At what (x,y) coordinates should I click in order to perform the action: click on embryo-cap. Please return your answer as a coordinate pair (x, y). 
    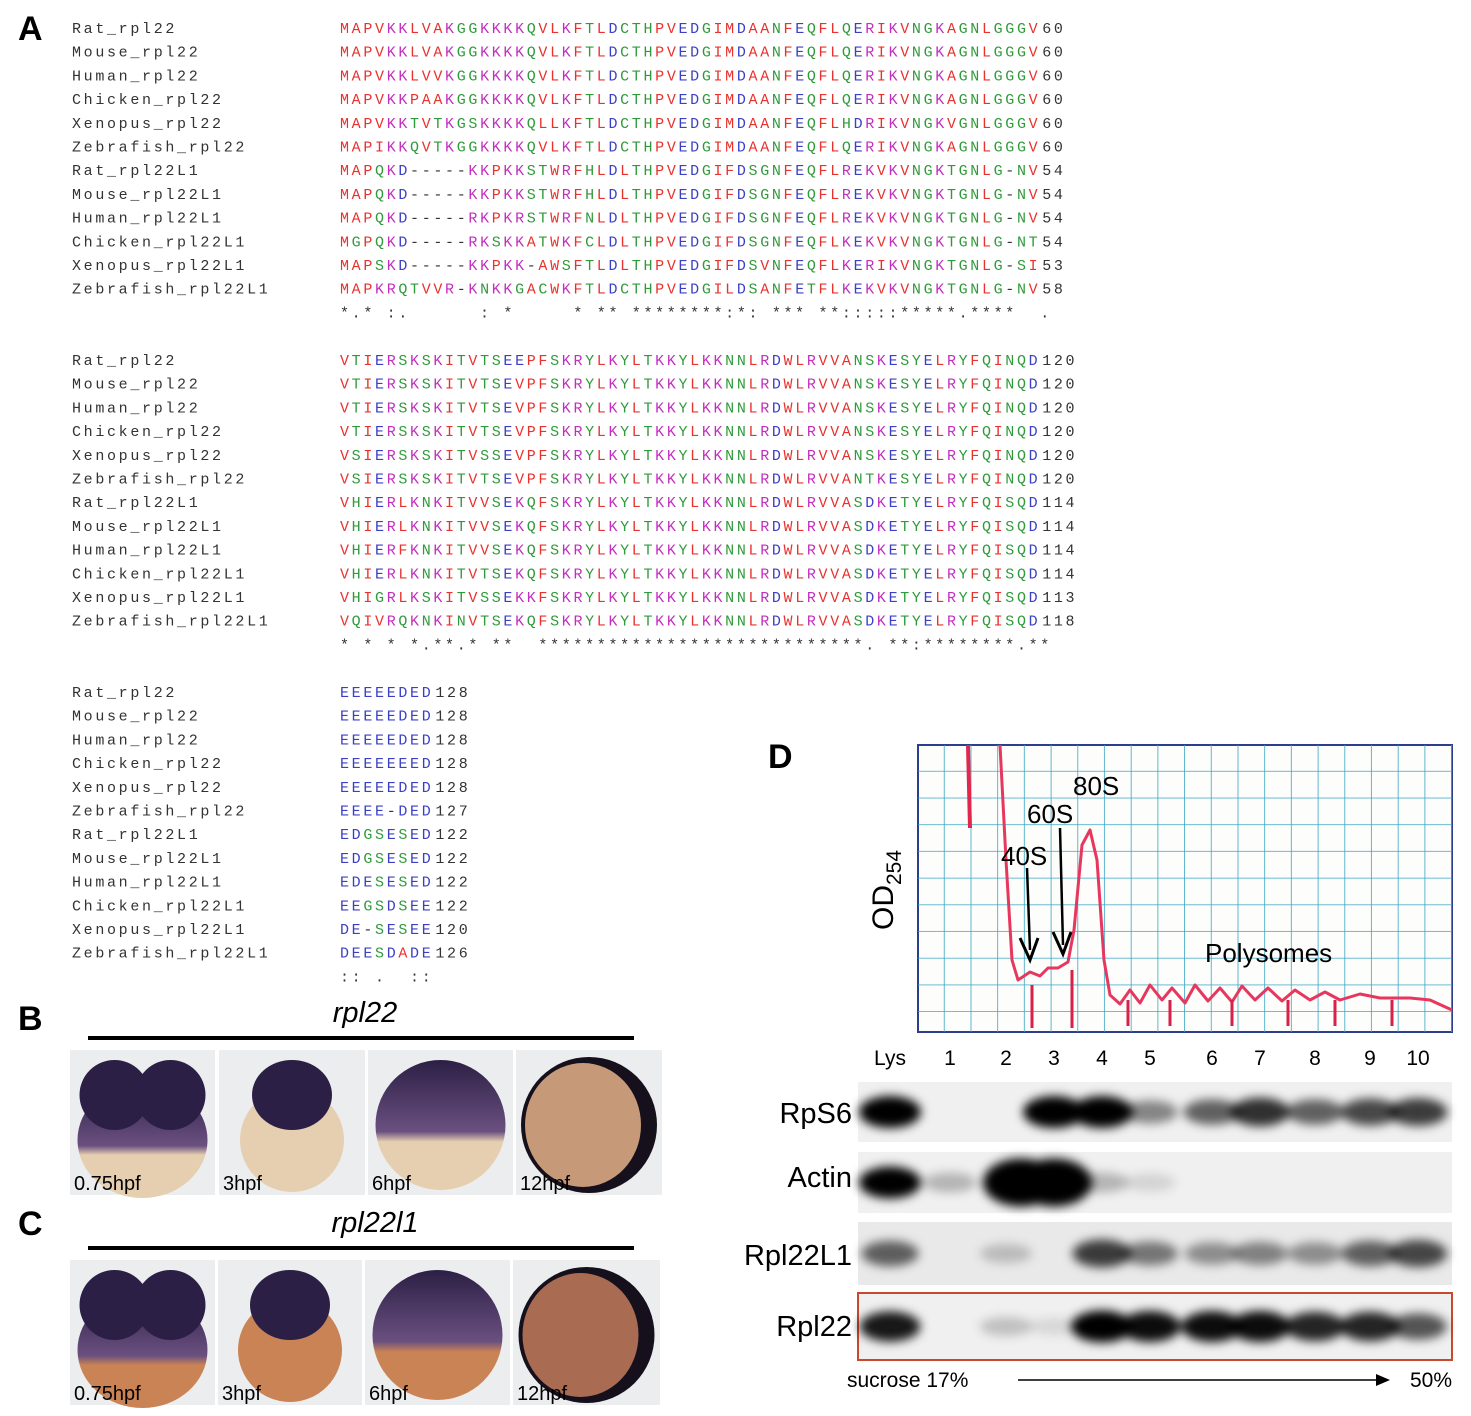
    Looking at the image, I should click on (292, 1095).